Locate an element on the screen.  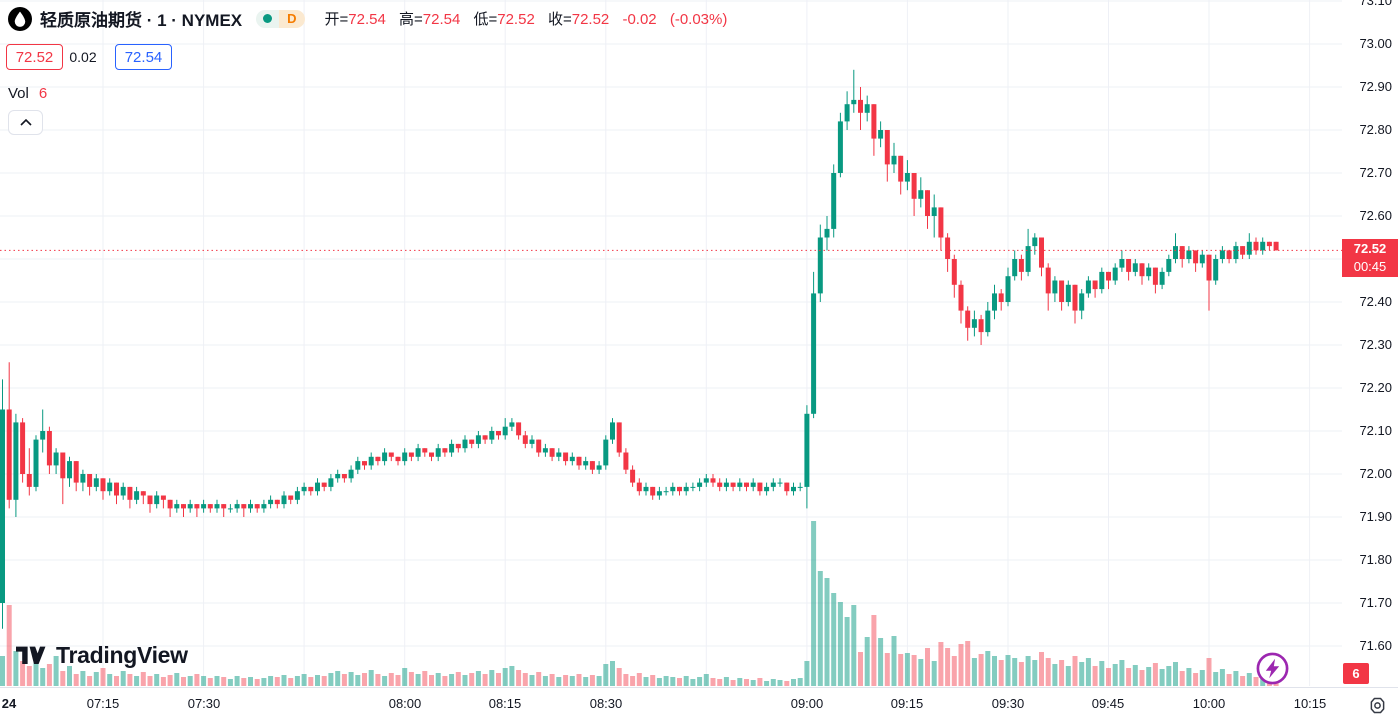
x-axis-label: 08:15 is located at coordinates (505, 703).